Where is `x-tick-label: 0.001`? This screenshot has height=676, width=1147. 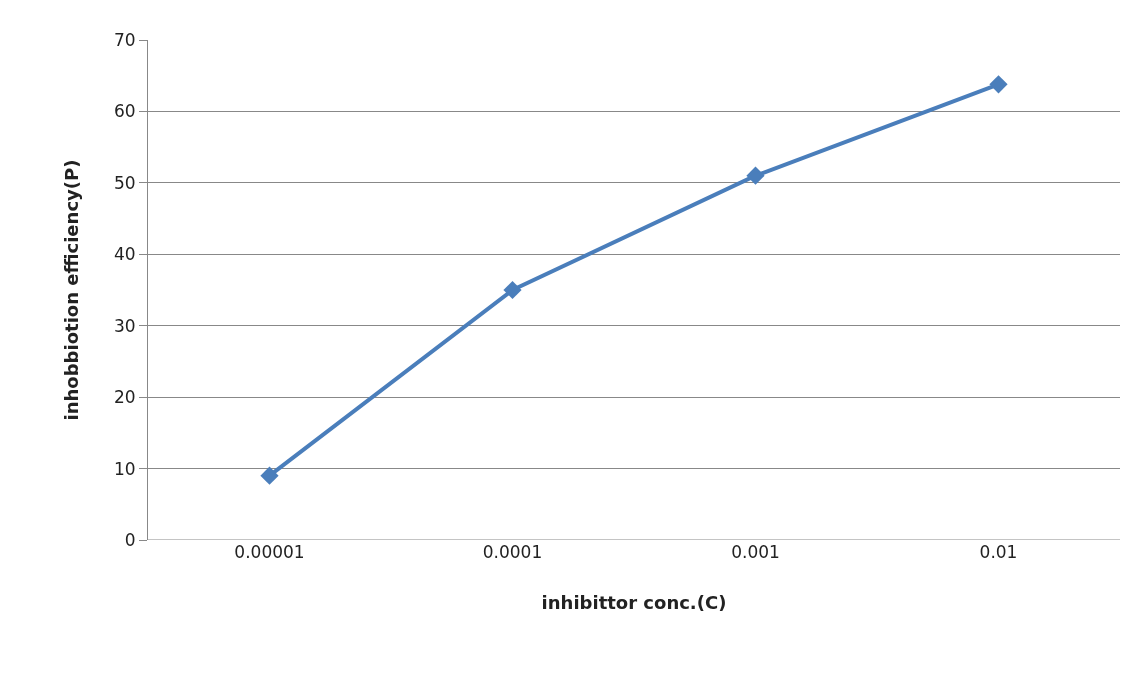
x-tick-label: 0.001 is located at coordinates (755, 552).